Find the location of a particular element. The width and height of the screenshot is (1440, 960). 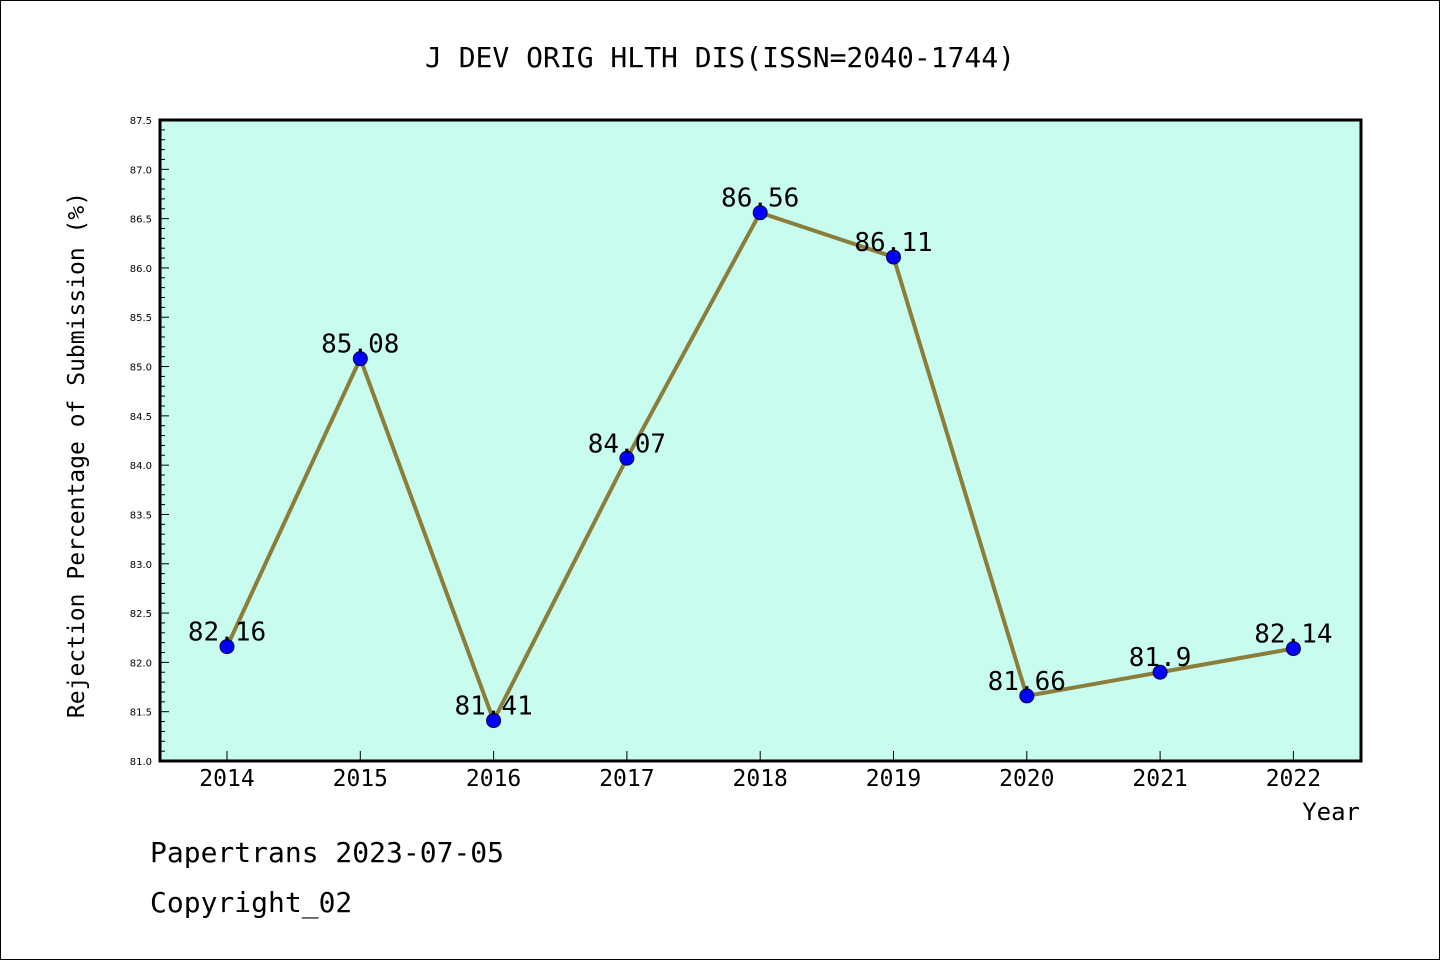

y-tick-label: 86.5 is located at coordinates (141, 220).